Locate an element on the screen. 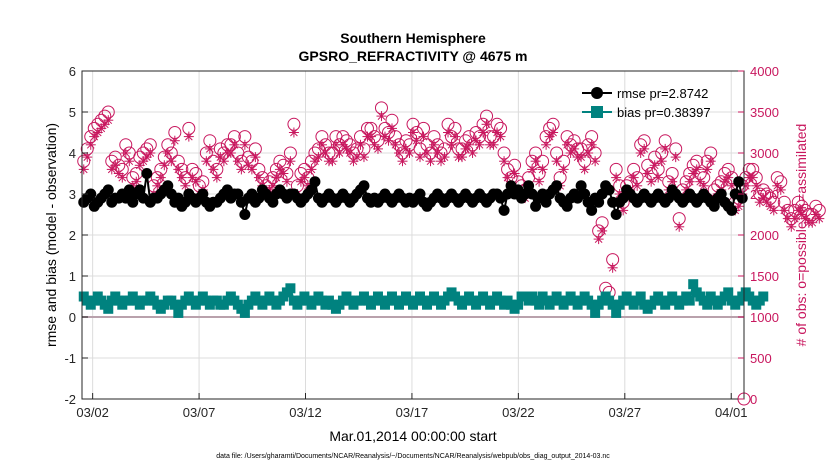  y2-tick-label: 0 is located at coordinates (753, 399).